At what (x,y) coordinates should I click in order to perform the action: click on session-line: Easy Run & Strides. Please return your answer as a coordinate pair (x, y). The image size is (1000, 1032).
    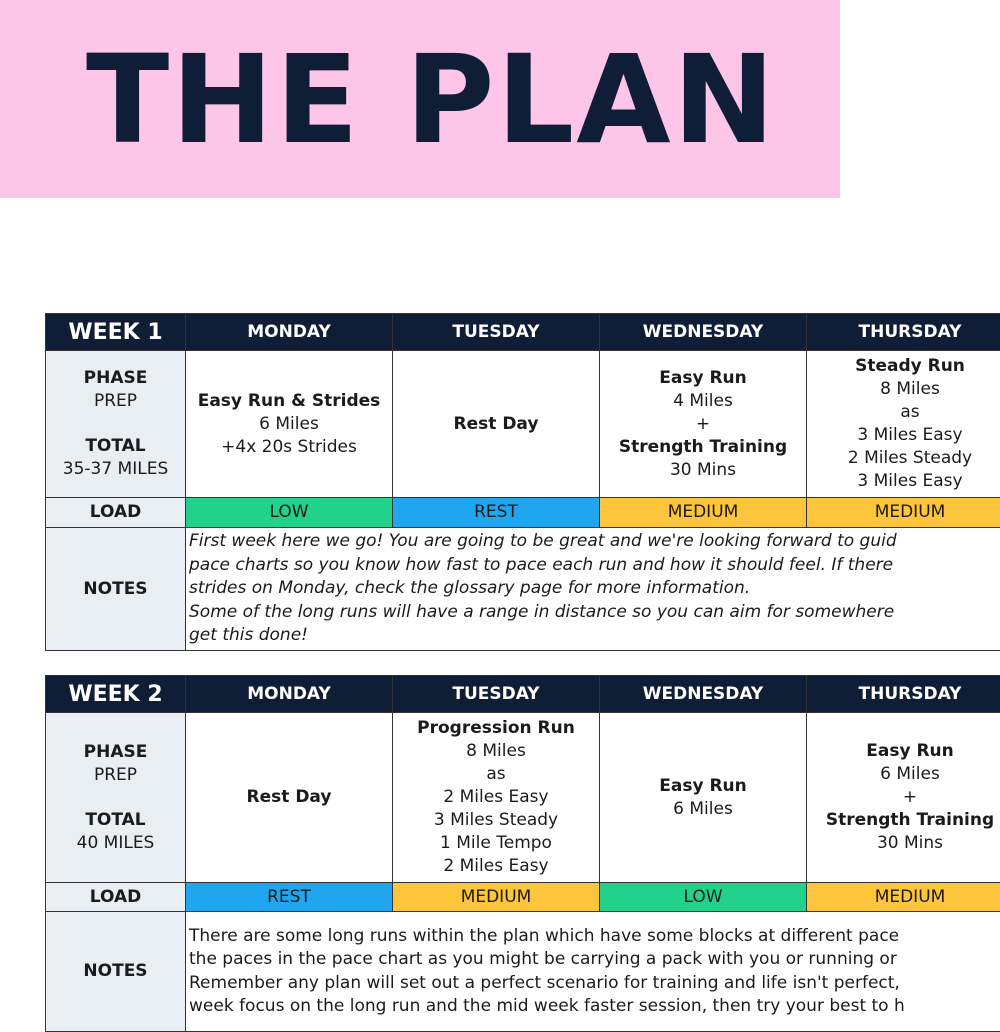
    Looking at the image, I should click on (289, 400).